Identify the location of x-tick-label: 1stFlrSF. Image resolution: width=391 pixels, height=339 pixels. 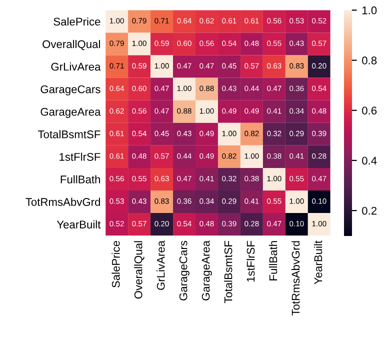
(250, 261).